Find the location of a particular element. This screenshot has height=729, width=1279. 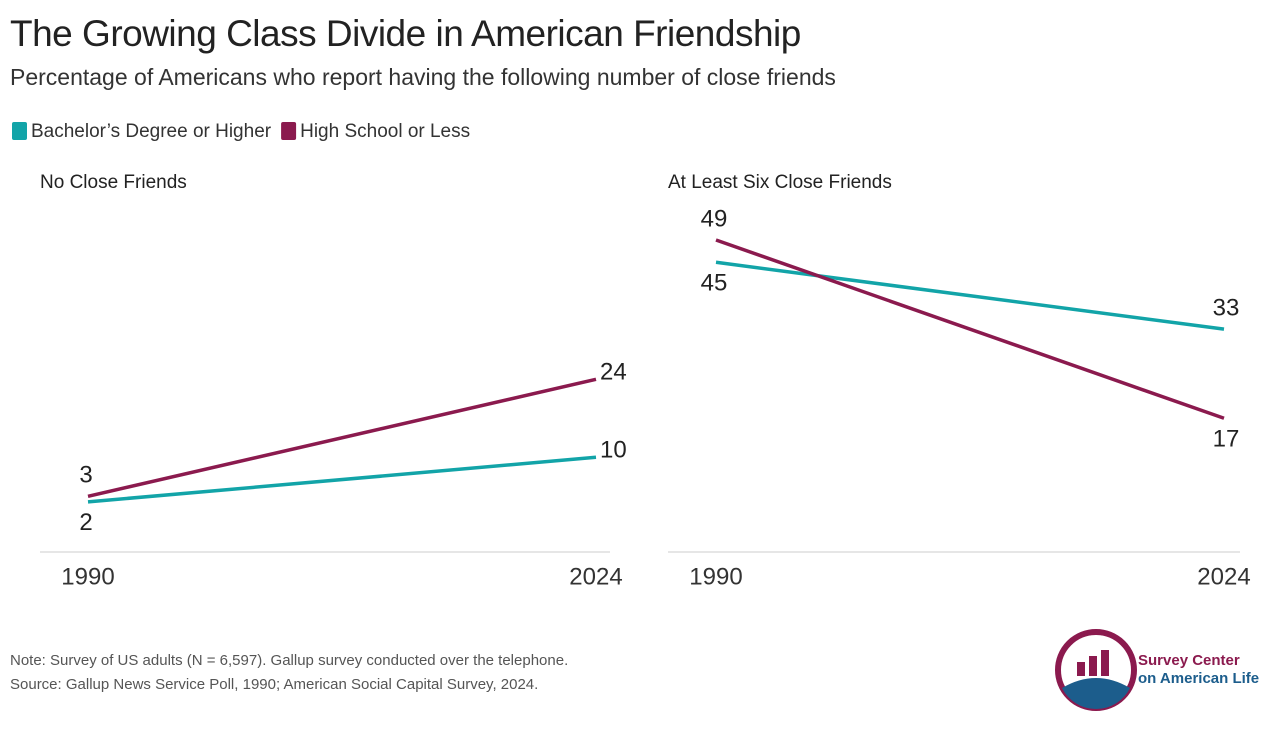

panel-title: No Close Friends is located at coordinates (113, 182).